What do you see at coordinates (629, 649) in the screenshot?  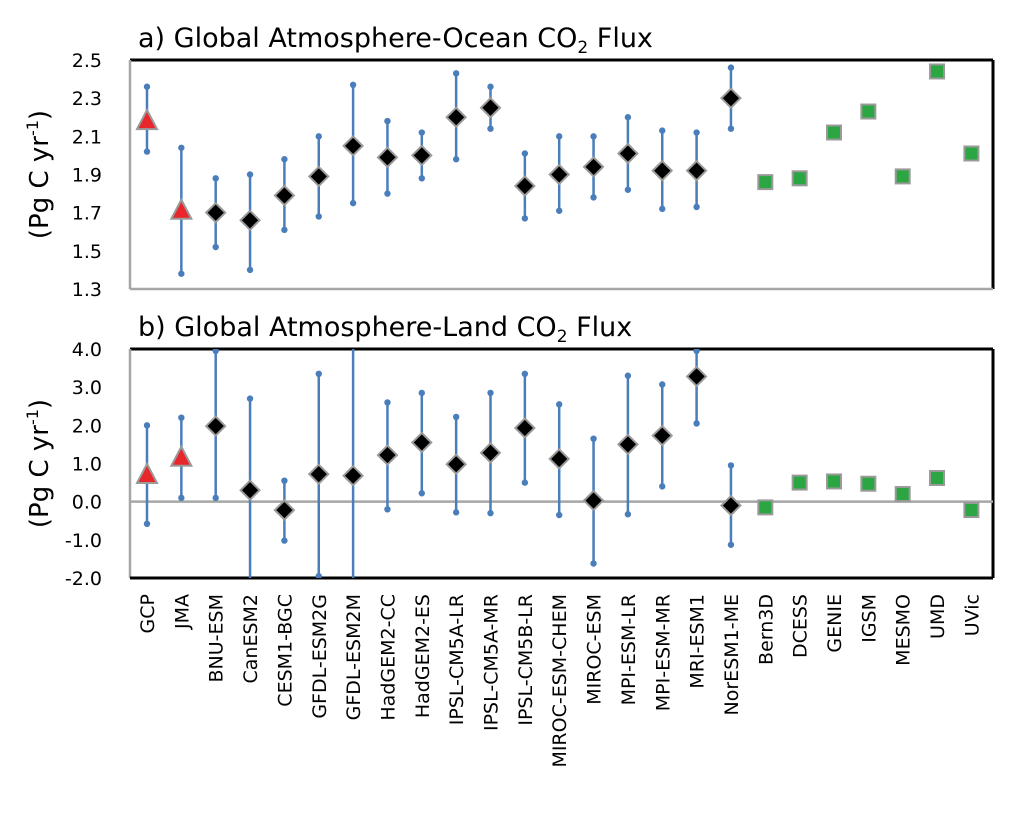 I see `x-tick-label: MPI-ESM-LR` at bounding box center [629, 649].